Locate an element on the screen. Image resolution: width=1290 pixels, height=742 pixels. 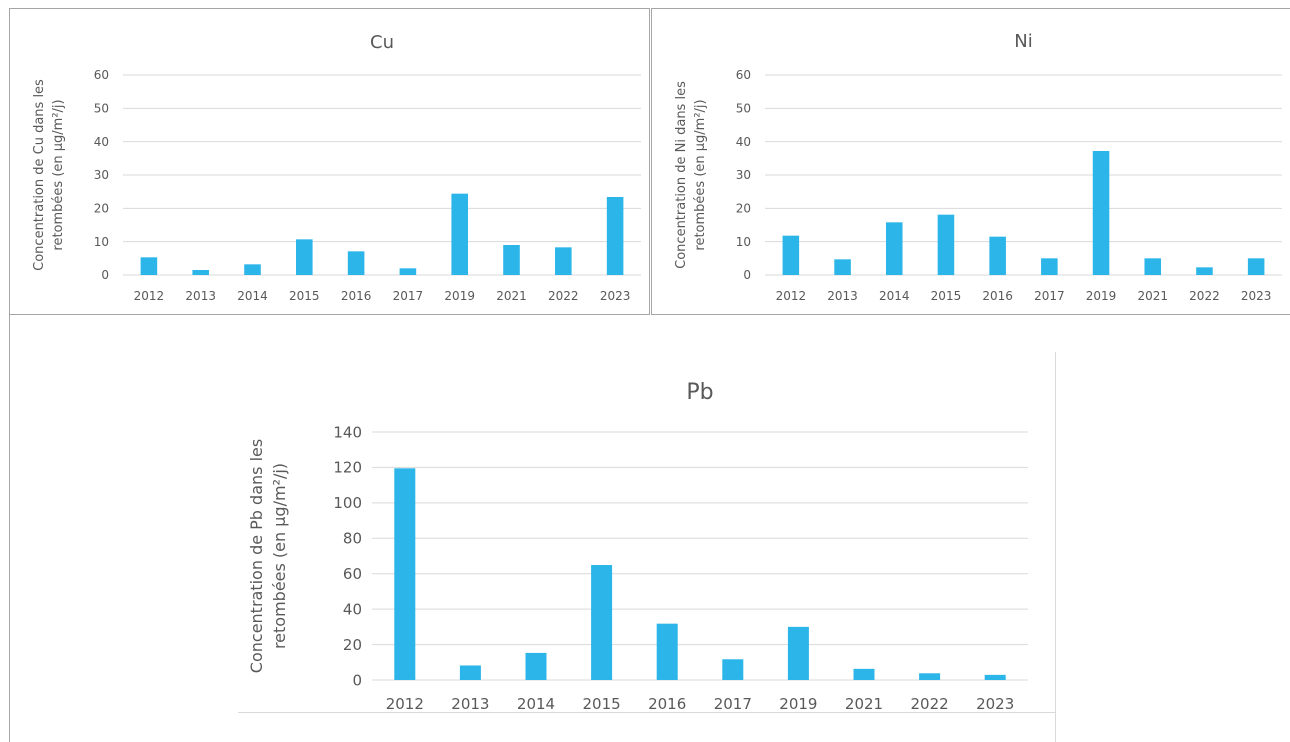
y-axis-label: Concentration de Cu dans les is located at coordinates (39, 175).